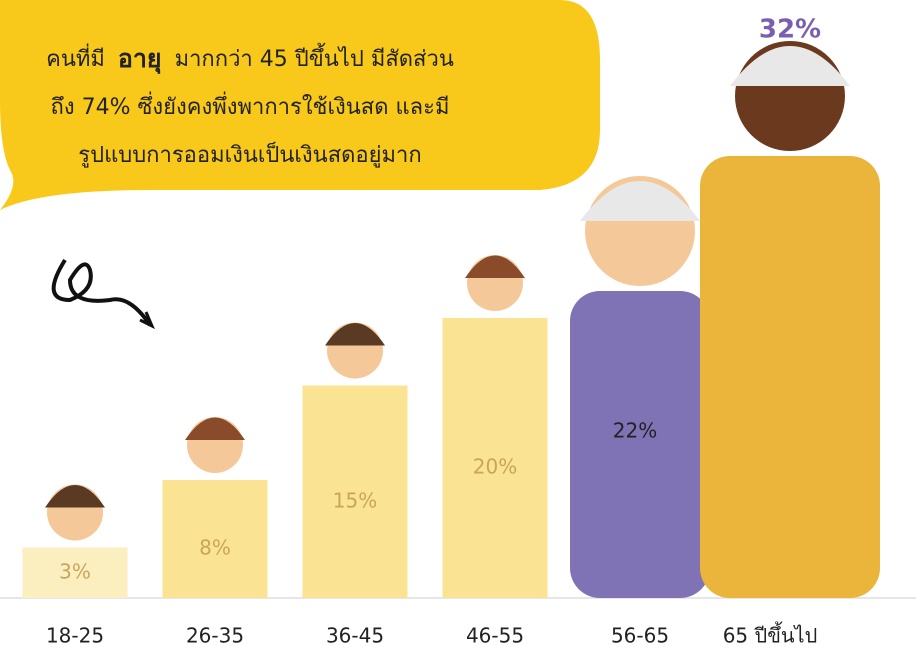 The image size is (916, 651). Describe the element at coordinates (249, 154) in the screenshot. I see `annotation-line: รูปแบบการออมเงินเป็นเงินสดอยู่มาก` at that location.